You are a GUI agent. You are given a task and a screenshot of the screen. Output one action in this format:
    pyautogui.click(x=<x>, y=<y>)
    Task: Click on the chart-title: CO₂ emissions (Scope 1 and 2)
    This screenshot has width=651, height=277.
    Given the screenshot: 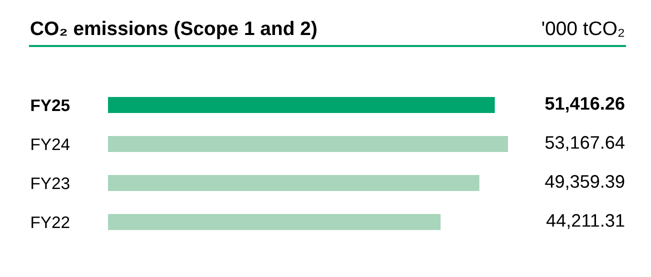 What is the action you would take?
    pyautogui.click(x=173, y=30)
    